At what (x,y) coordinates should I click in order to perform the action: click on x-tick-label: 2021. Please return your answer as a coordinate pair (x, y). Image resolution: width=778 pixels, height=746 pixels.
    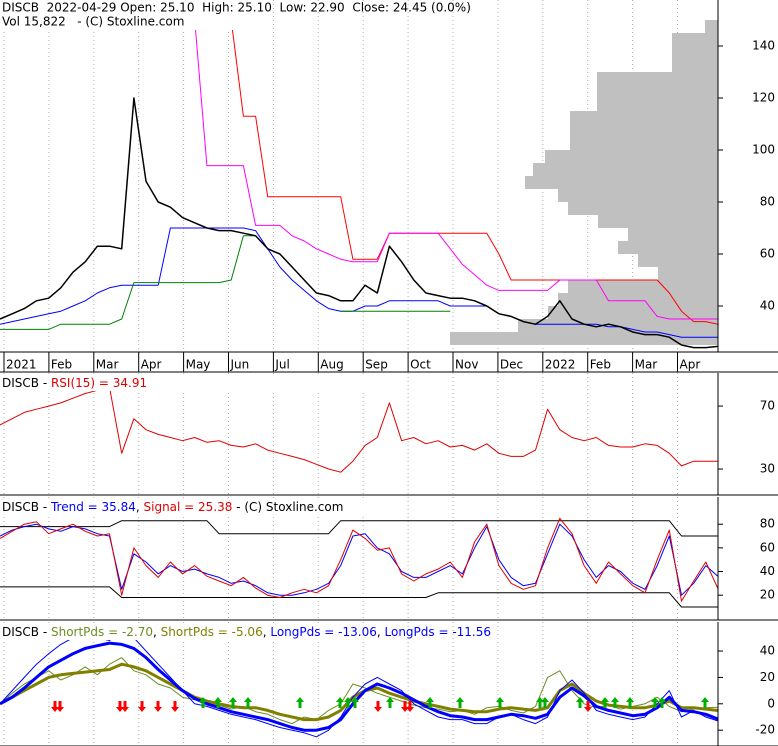
    Looking at the image, I should click on (21, 365).